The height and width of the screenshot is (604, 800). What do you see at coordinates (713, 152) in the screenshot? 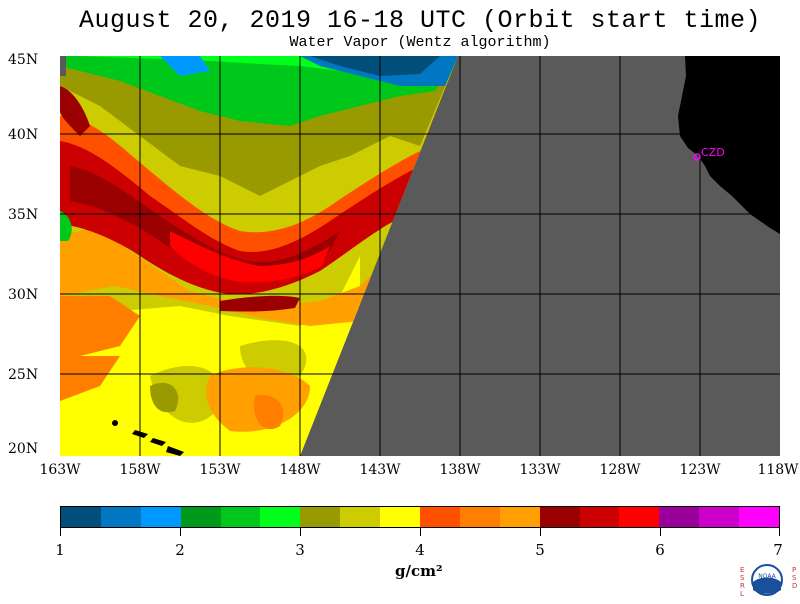
I see `city-label: CZD` at bounding box center [713, 152].